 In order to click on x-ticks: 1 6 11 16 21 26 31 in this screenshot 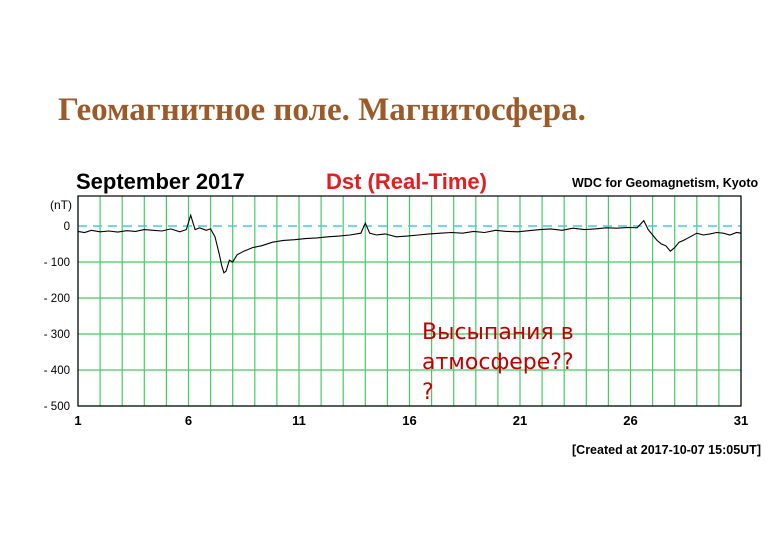, I will do `click(411, 420)`.